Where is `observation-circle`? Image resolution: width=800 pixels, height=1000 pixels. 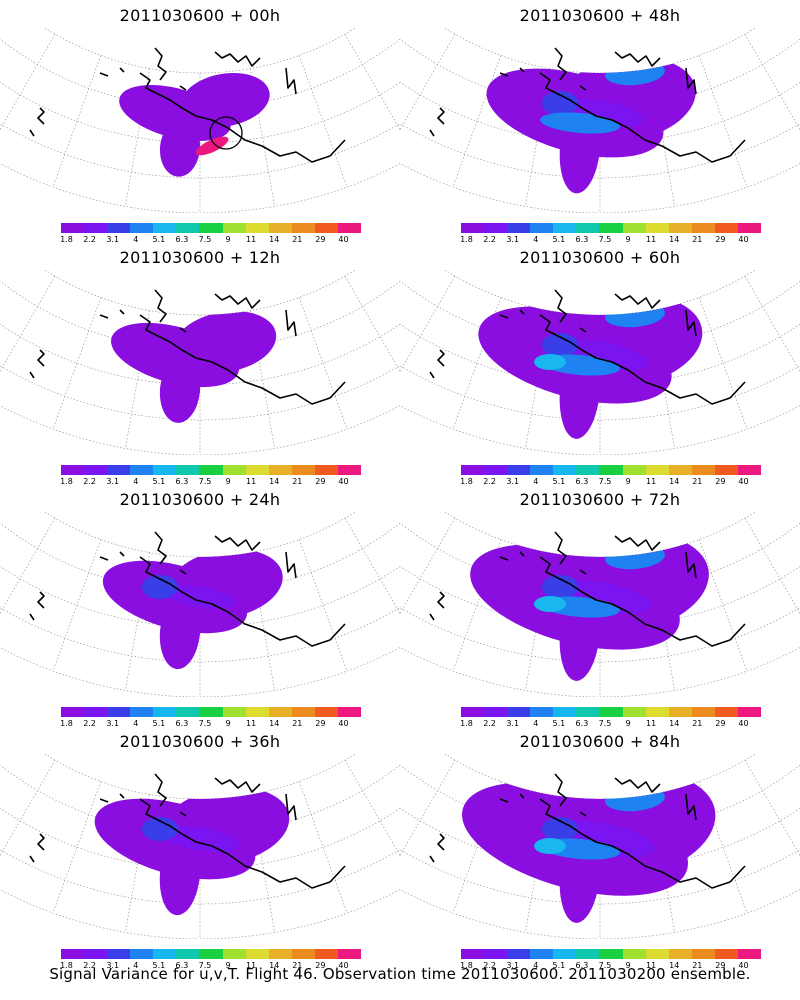
observation-circle is located at coordinates (226, 133).